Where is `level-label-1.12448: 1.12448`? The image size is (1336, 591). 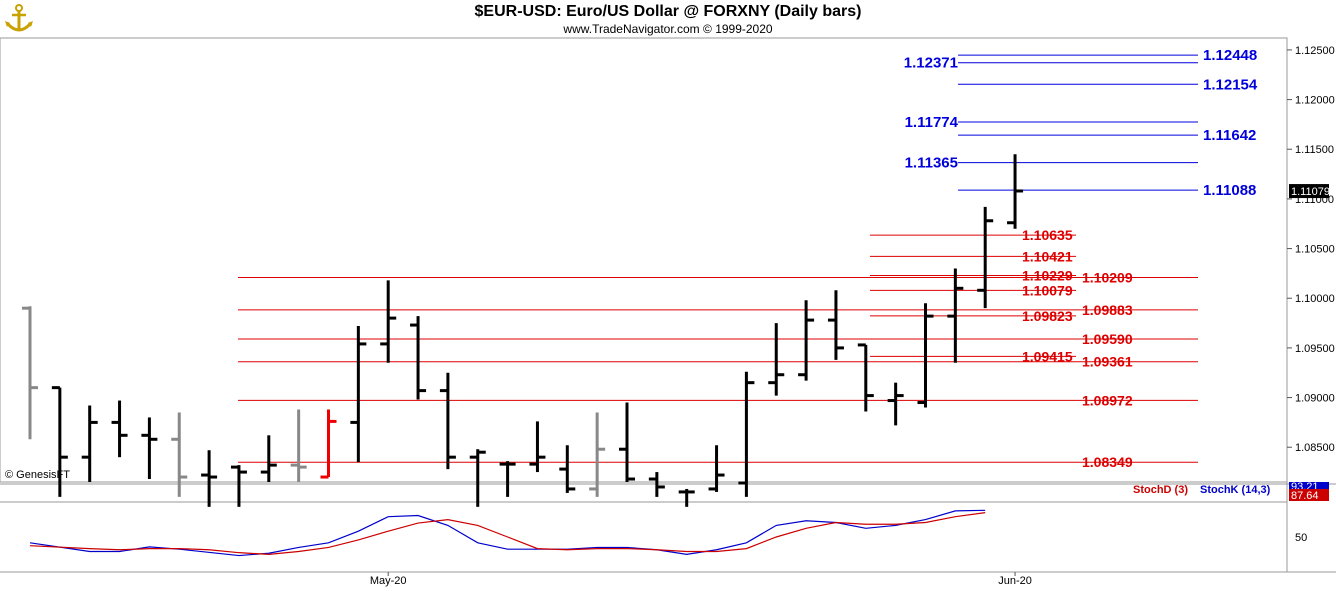 level-label-1.12448: 1.12448 is located at coordinates (1230, 55).